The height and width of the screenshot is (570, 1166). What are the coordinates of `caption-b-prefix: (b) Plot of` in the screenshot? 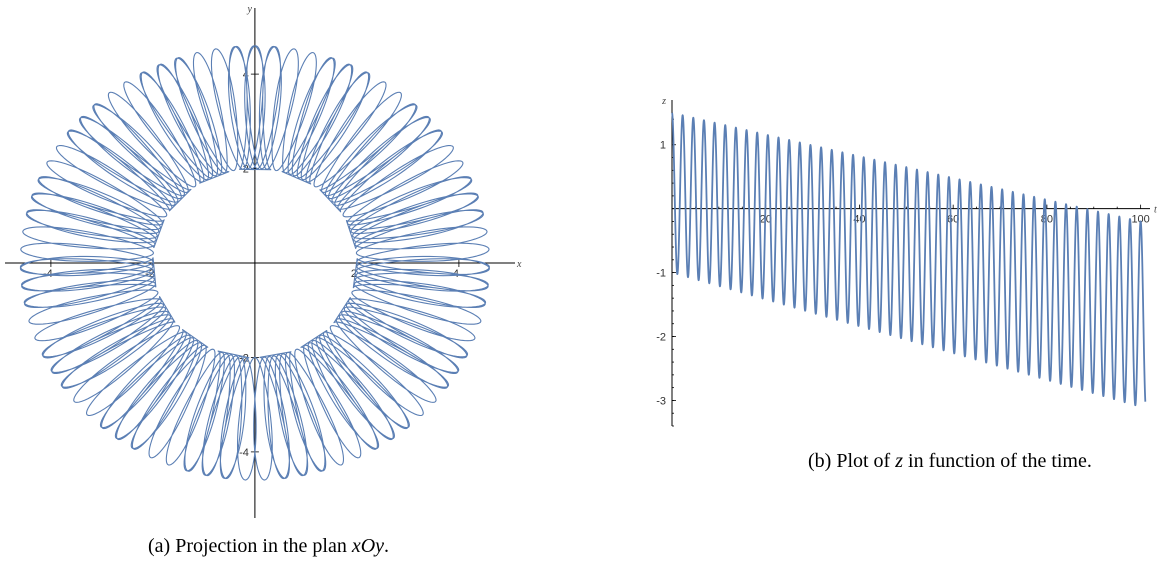 It's located at (852, 461).